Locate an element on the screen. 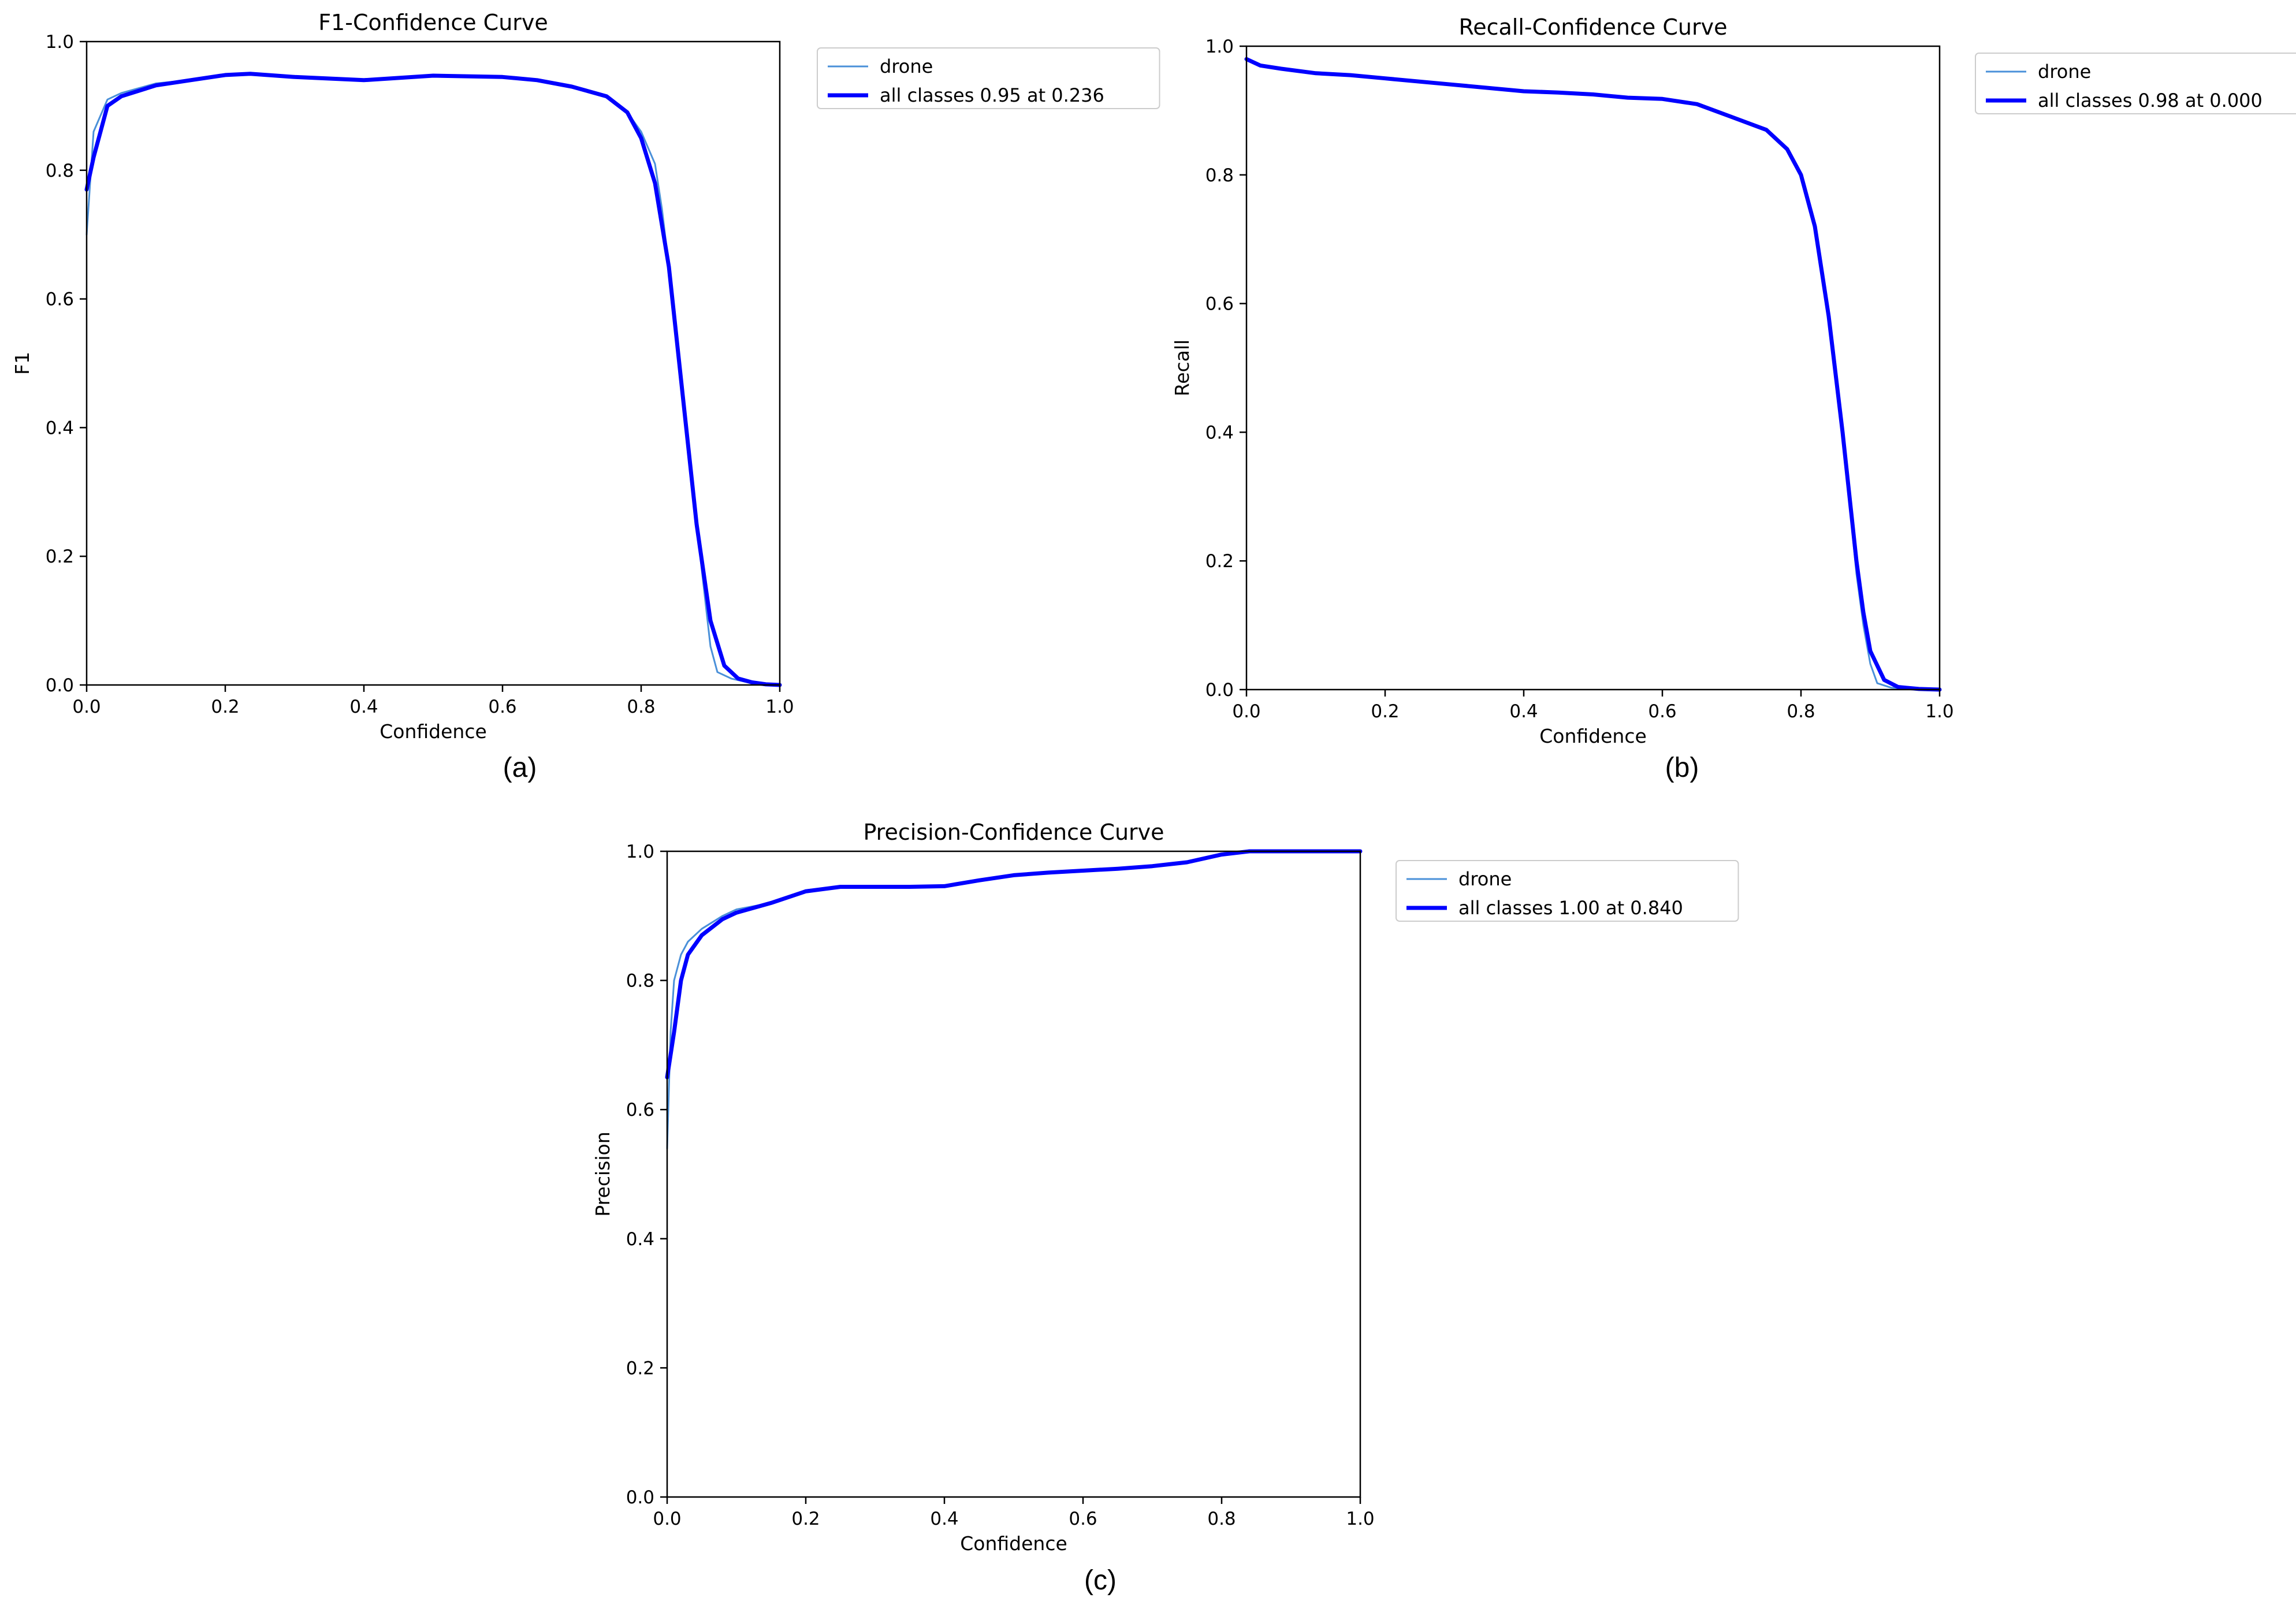 This screenshot has width=2296, height=1605. panel-caption: (a) is located at coordinates (520, 768).